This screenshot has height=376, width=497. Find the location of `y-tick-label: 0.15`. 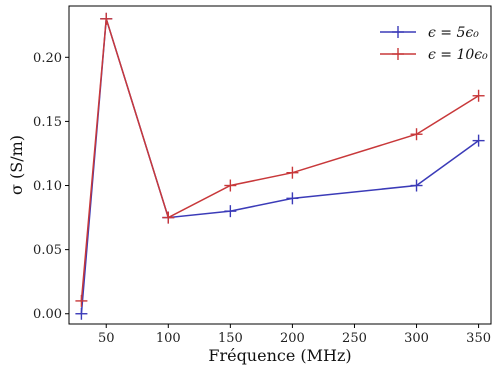

y-tick-label: 0.15 is located at coordinates (47, 122).